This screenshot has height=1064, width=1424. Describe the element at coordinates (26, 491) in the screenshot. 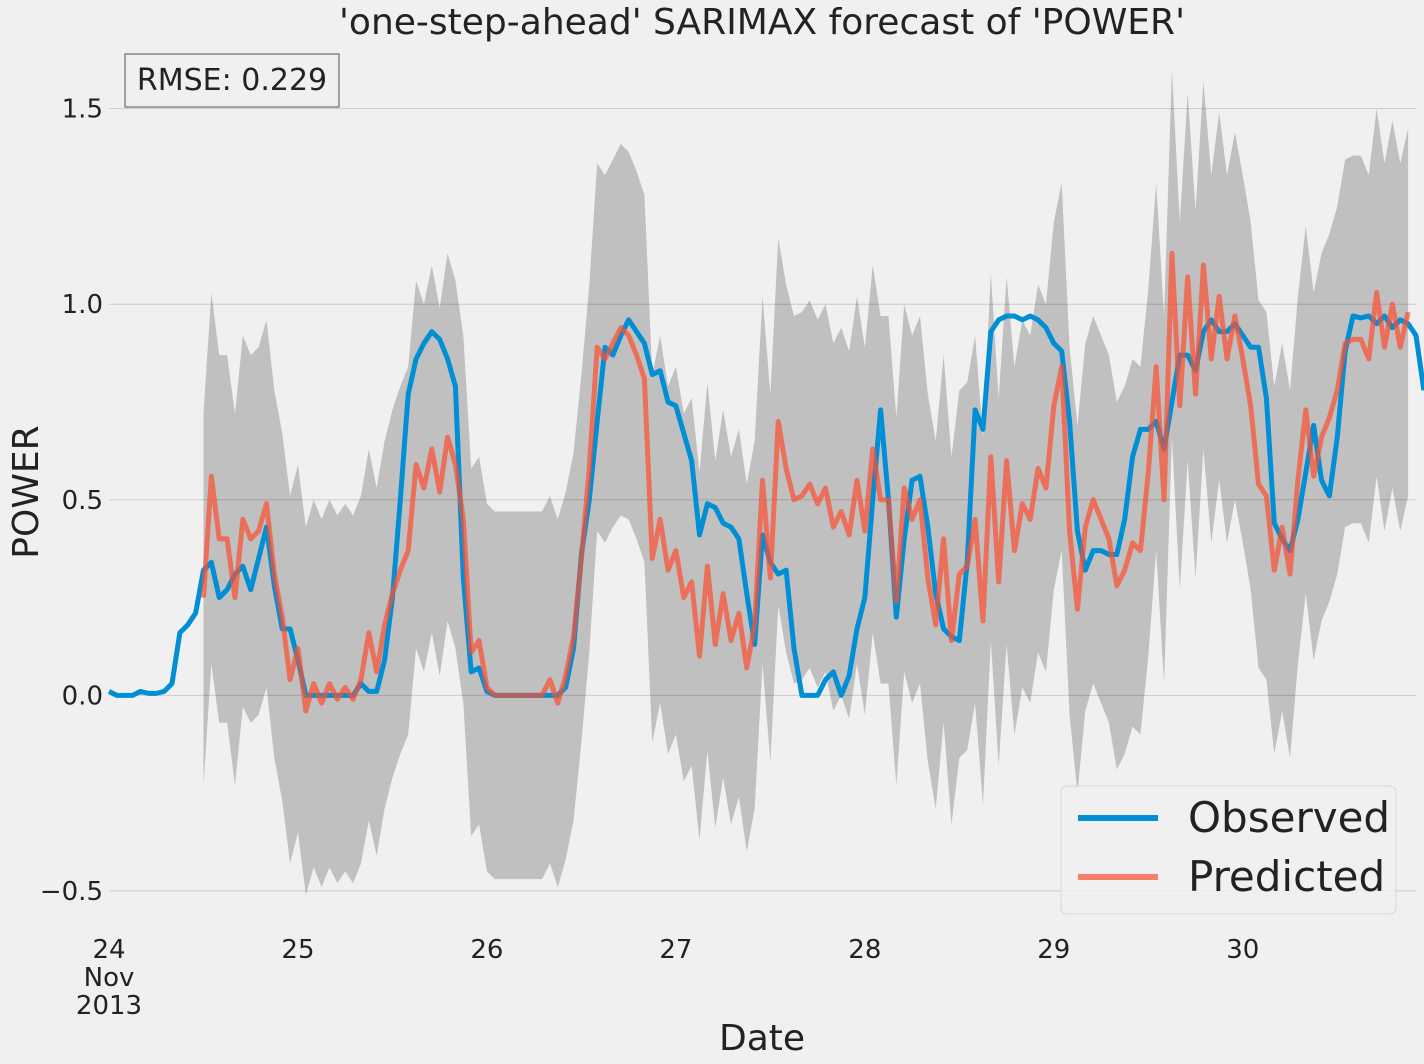

I see `y-axis-label: POWER` at that location.